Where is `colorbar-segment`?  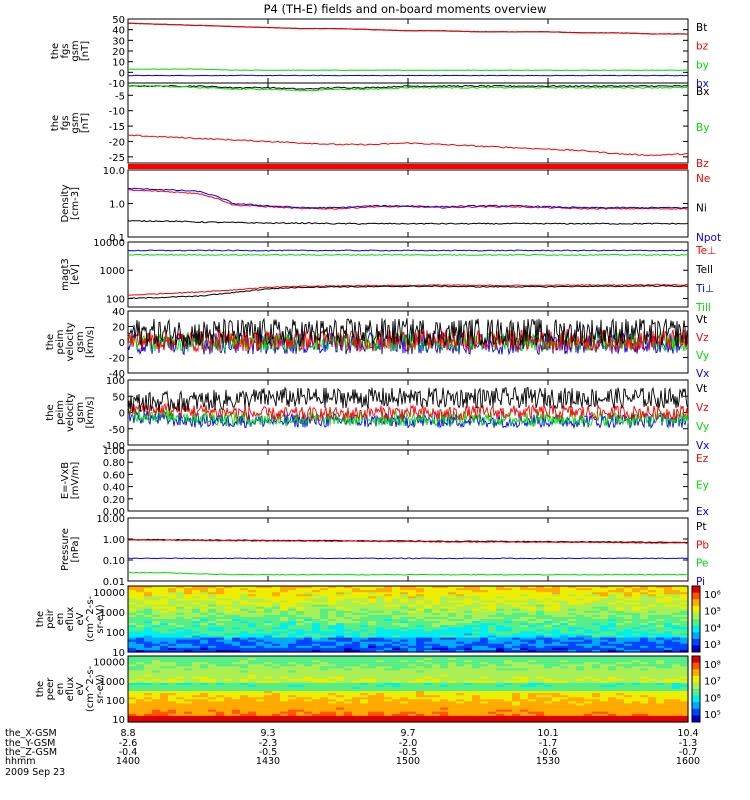 colorbar-segment is located at coordinates (696, 679).